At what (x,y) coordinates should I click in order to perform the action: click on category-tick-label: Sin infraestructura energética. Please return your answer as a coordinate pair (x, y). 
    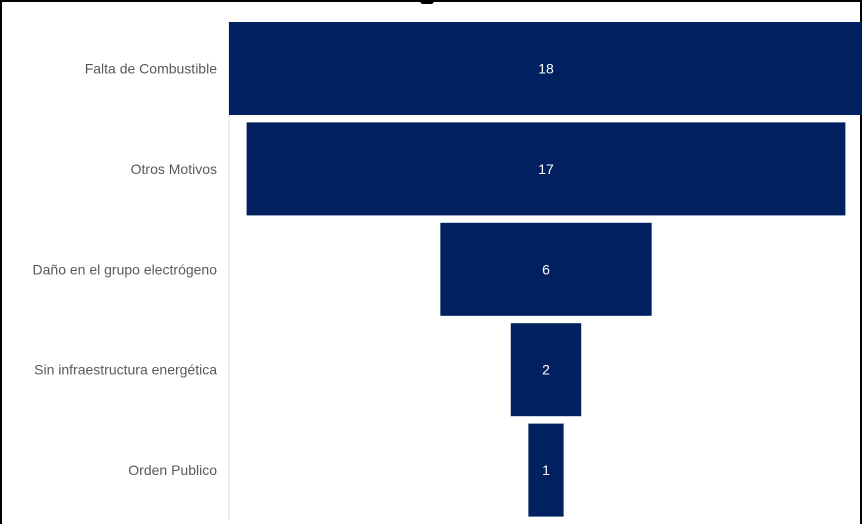
    Looking at the image, I should click on (125, 370).